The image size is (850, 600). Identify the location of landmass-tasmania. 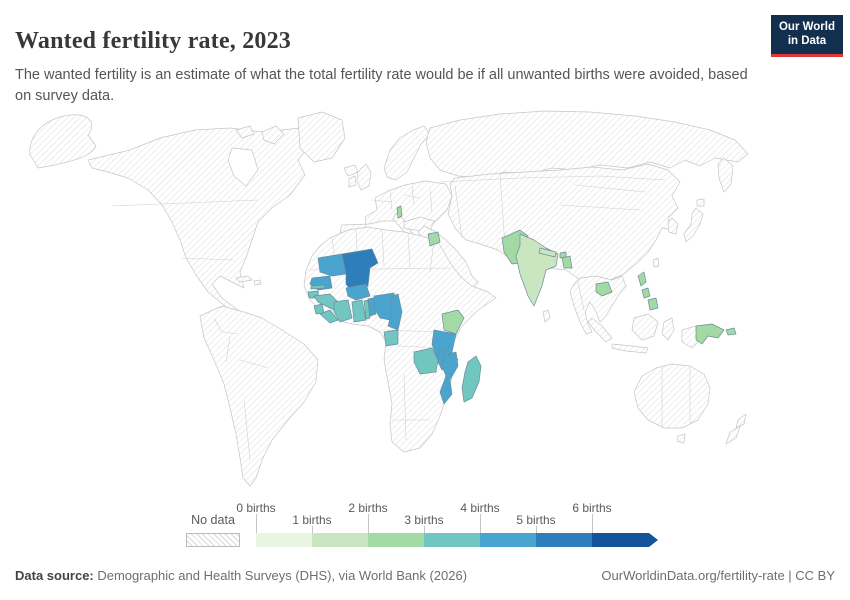
(681, 438).